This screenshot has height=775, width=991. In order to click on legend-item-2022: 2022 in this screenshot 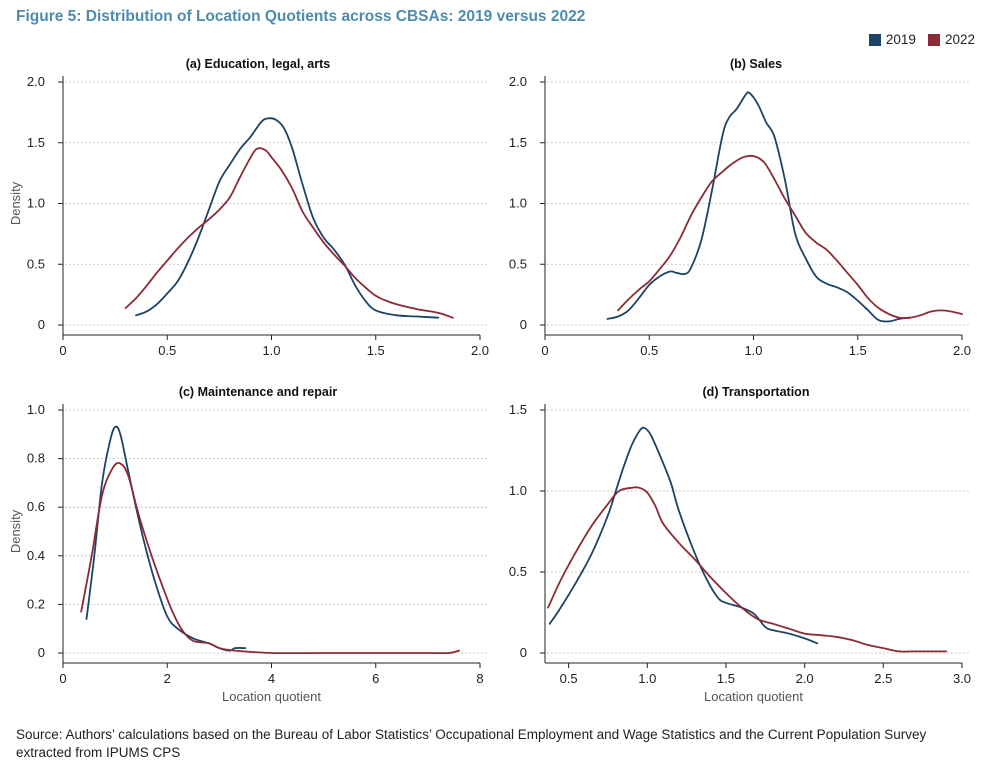, I will do `click(951, 39)`.